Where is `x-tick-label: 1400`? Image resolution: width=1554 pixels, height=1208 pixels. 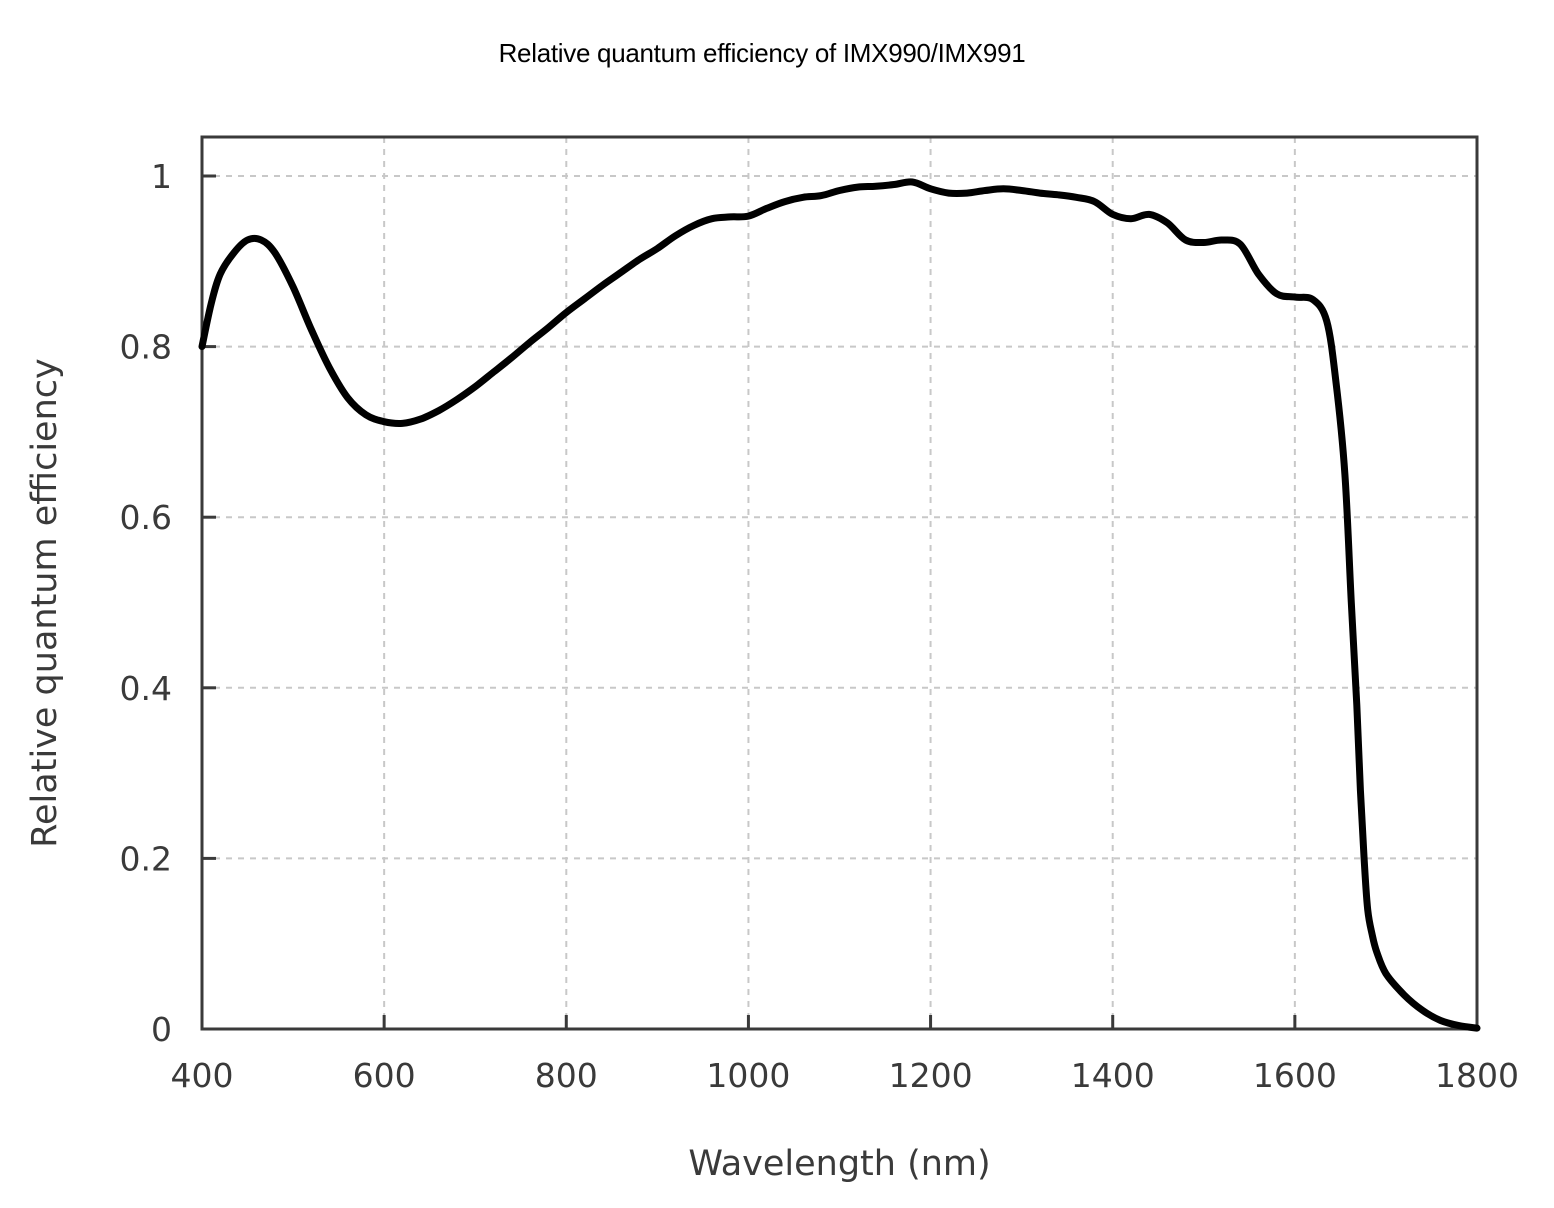 x-tick-label: 1400 is located at coordinates (1113, 1075).